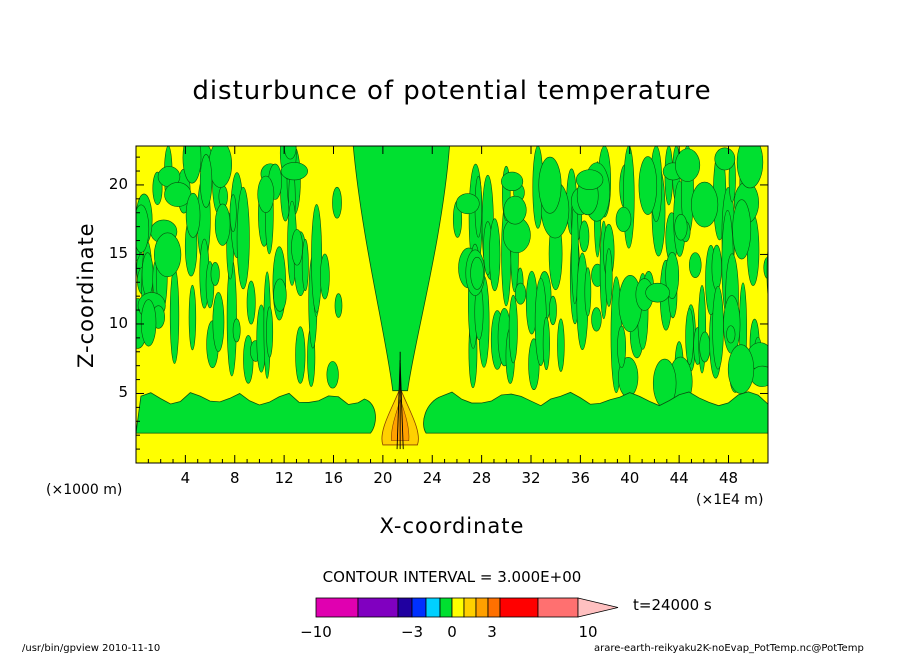 The image size is (904, 654). I want to click on colorbar, so click(467, 607).